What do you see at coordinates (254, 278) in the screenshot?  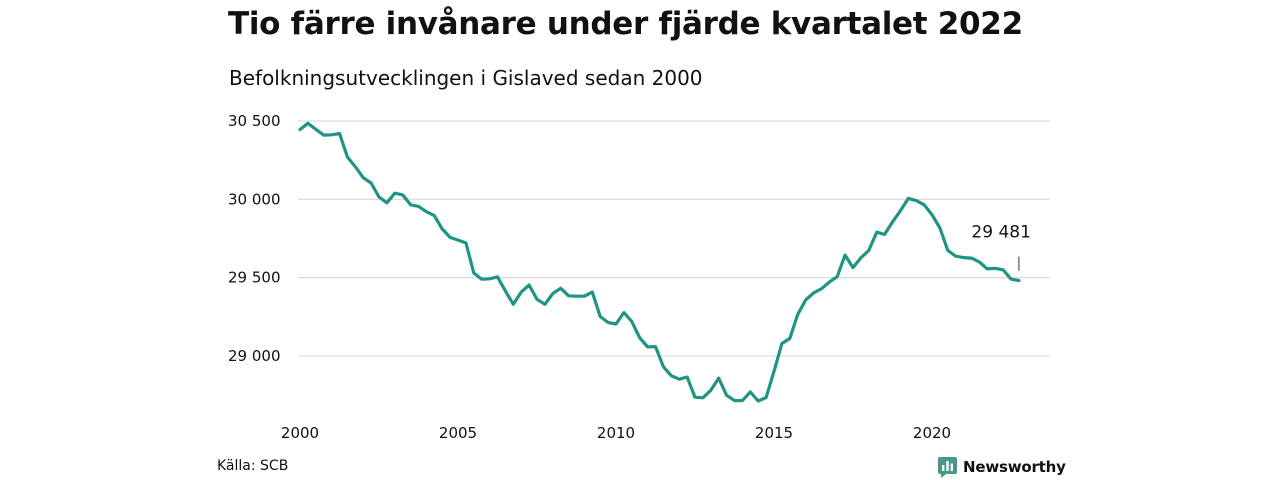 I see `y-tick-label: 29 500` at bounding box center [254, 278].